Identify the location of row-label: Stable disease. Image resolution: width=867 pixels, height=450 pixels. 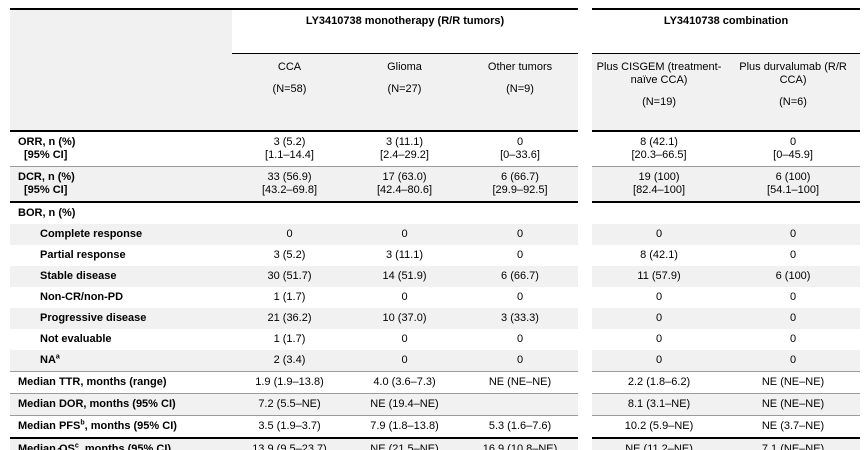
(121, 276).